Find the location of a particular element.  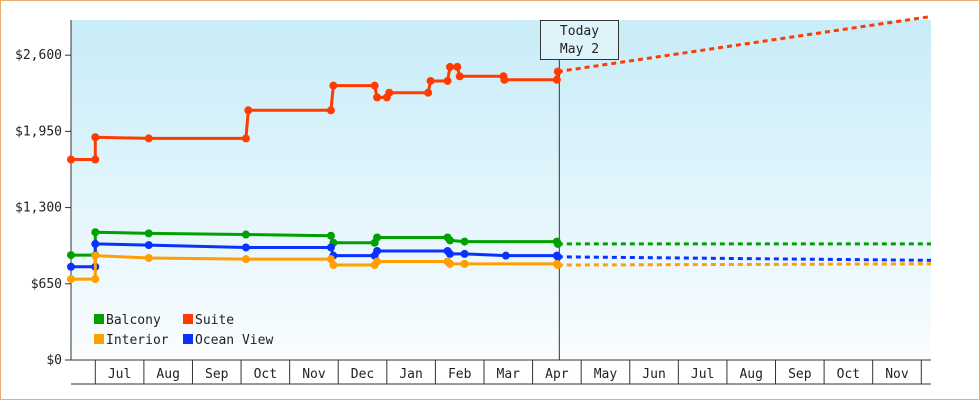

x-tick-label: May is located at coordinates (606, 374).